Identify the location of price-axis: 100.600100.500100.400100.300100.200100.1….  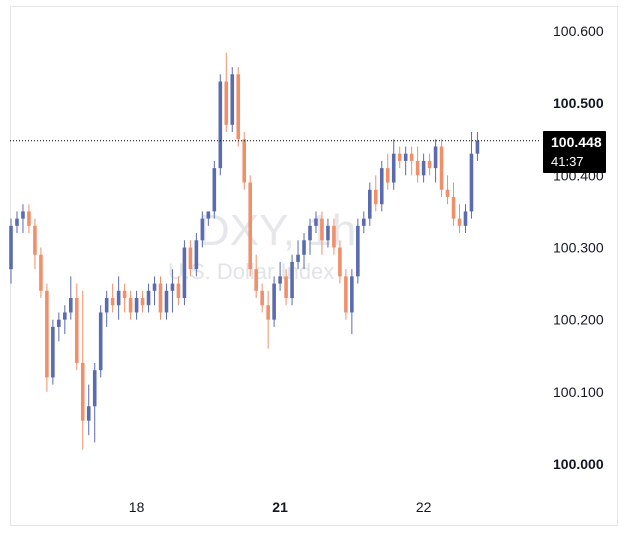
(578, 247).